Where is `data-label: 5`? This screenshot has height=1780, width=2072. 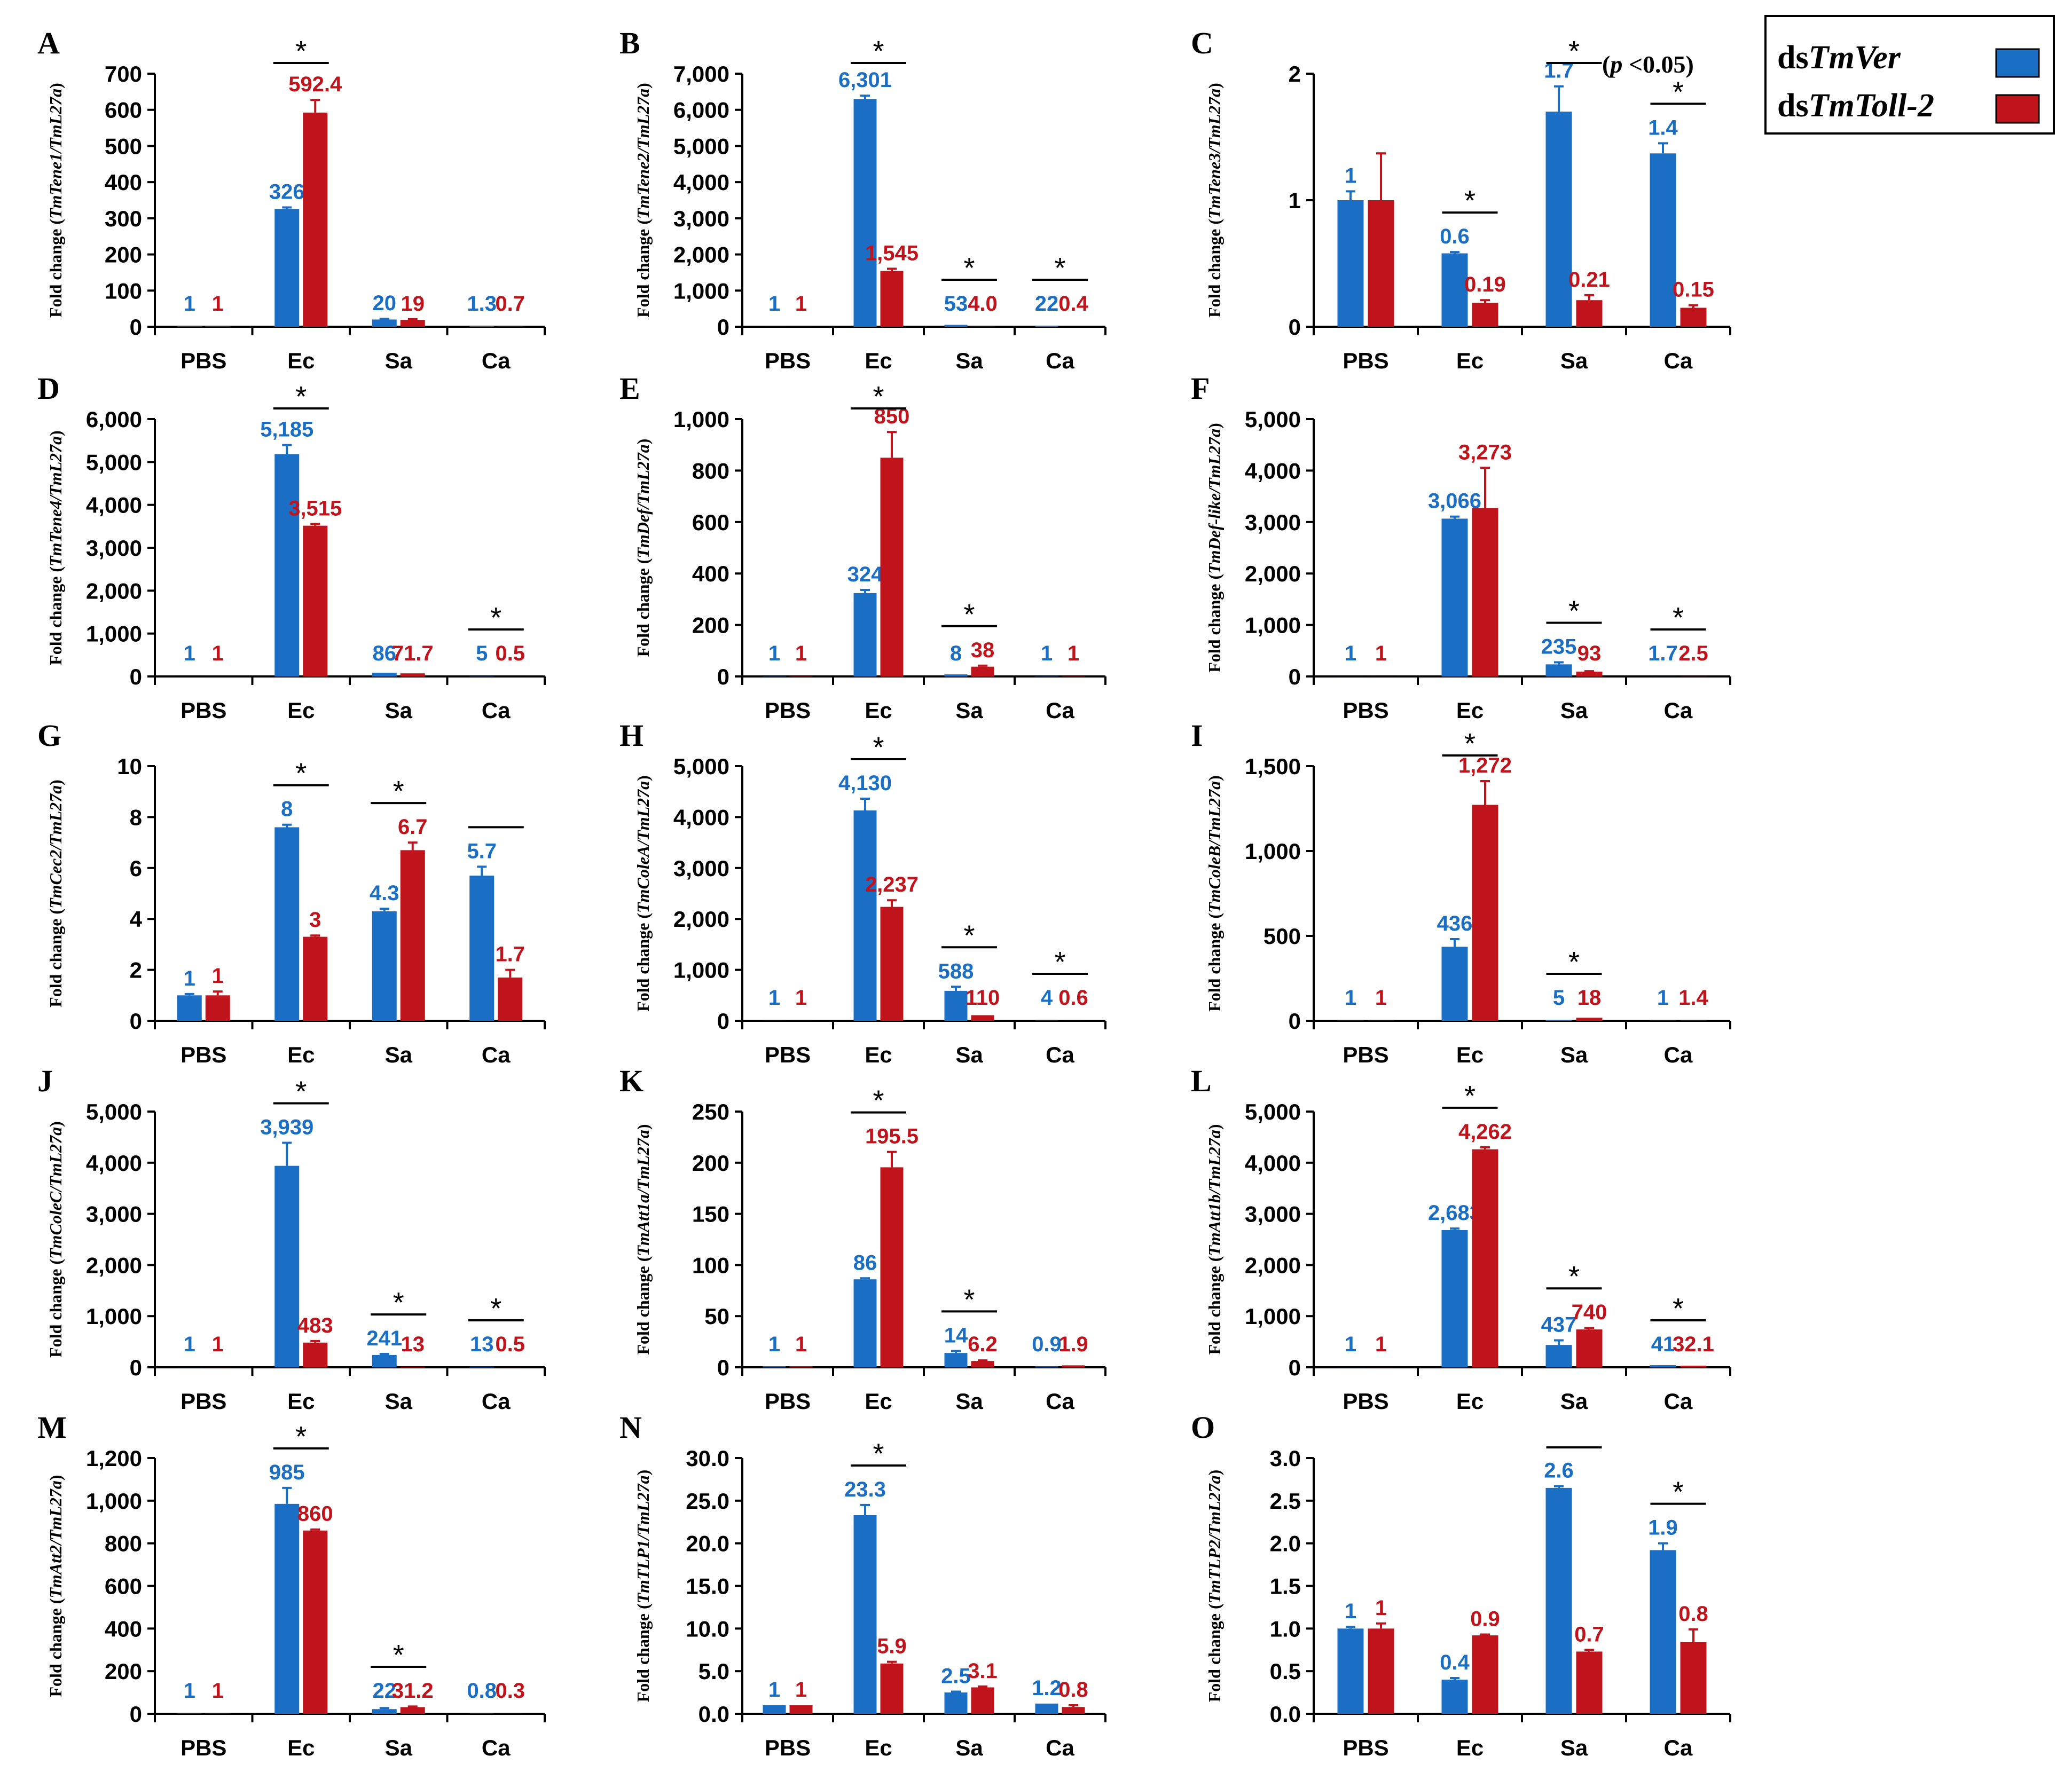
data-label: 5 is located at coordinates (1559, 998).